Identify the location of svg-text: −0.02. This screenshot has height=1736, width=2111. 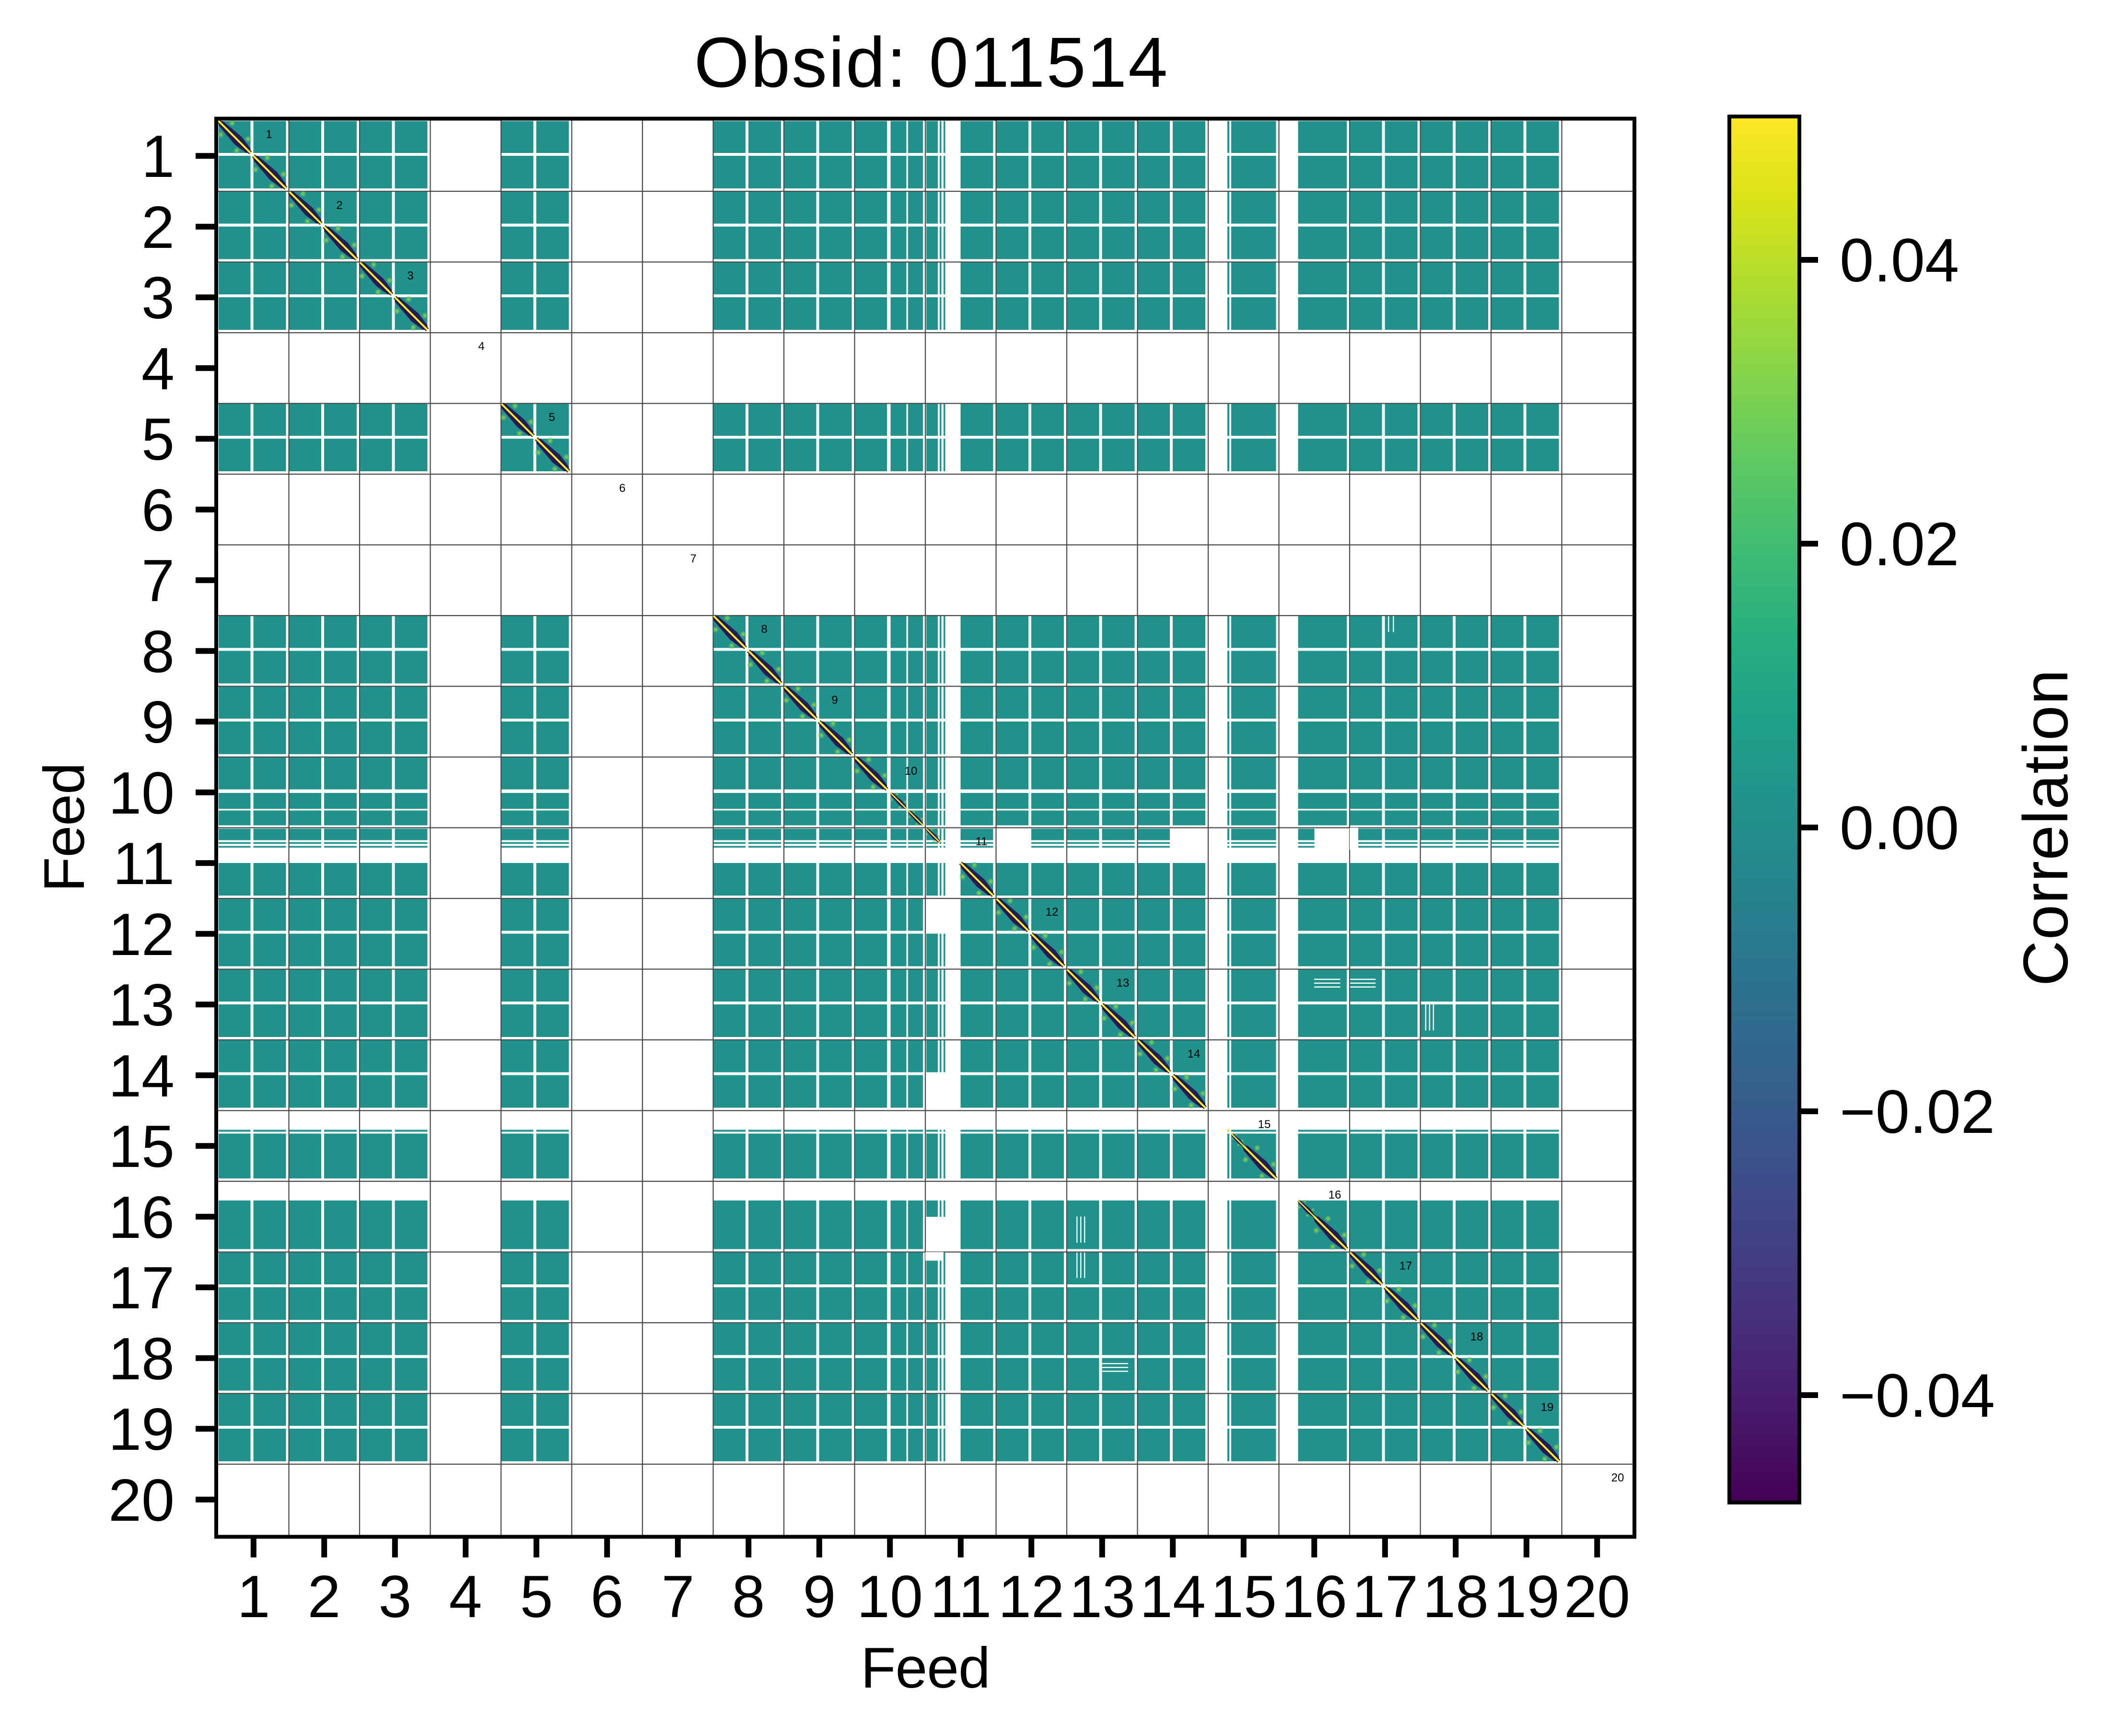
(1917, 1112).